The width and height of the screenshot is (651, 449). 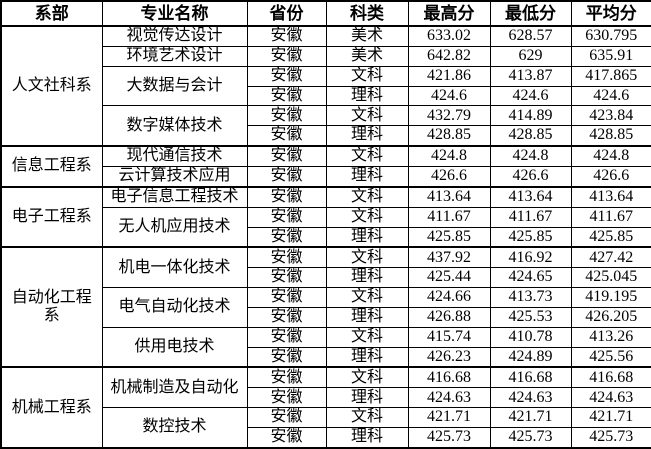 What do you see at coordinates (530, 197) in the screenshot?
I see `min-score-cell: 413.64` at bounding box center [530, 197].